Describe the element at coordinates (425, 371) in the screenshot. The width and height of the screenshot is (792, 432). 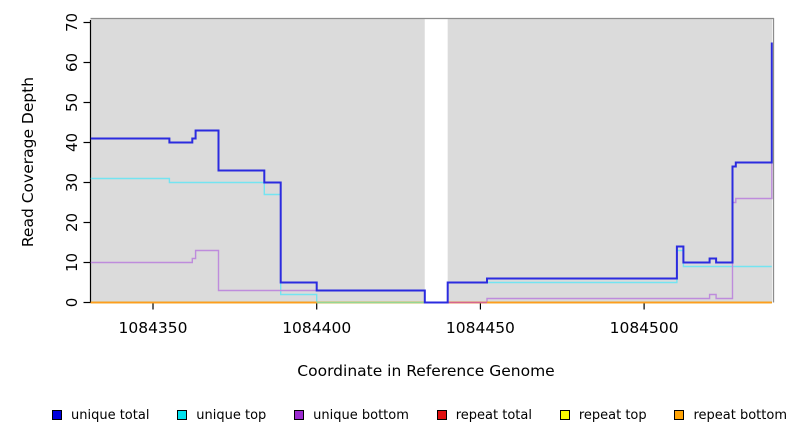
I see `x-axis-title: Coordinate in Reference Genome` at that location.